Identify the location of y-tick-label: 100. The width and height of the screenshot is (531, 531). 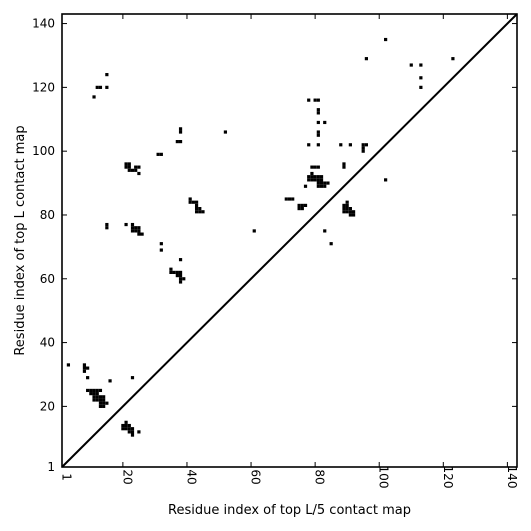
(43, 151).